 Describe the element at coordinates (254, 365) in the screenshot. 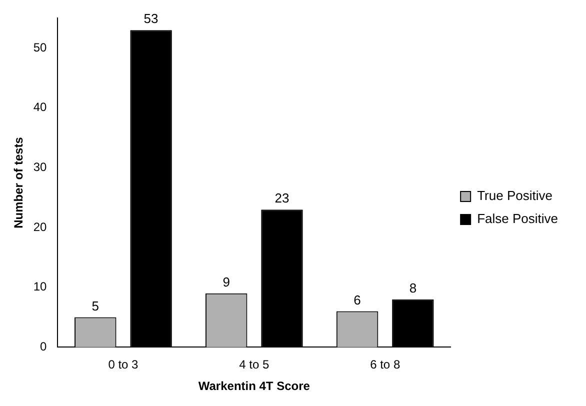

I see `x-tick-label: 4 to 5` at that location.